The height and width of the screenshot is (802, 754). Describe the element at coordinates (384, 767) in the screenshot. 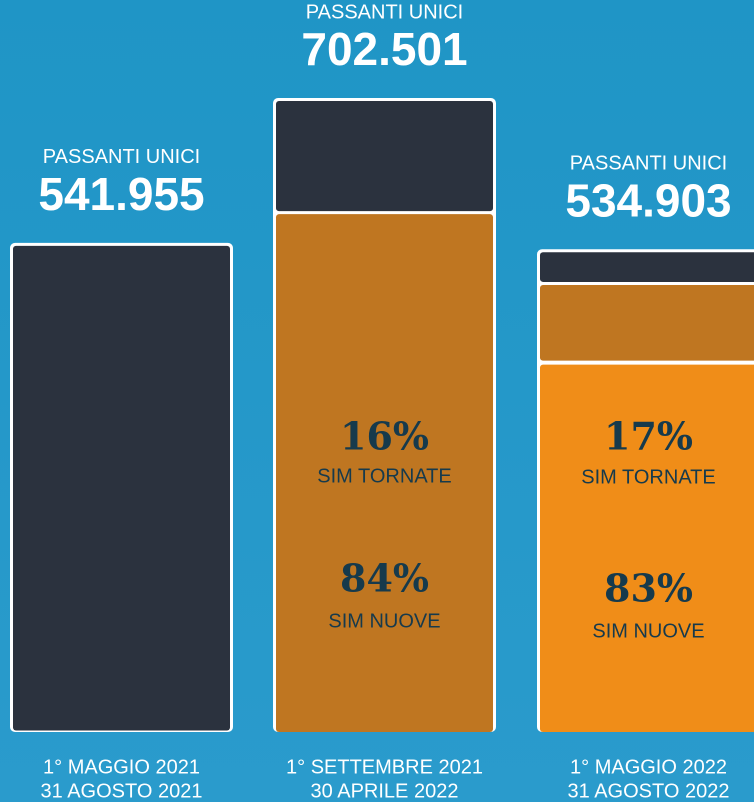

I see `period-label: 1° SETTEMBRE 2021` at that location.